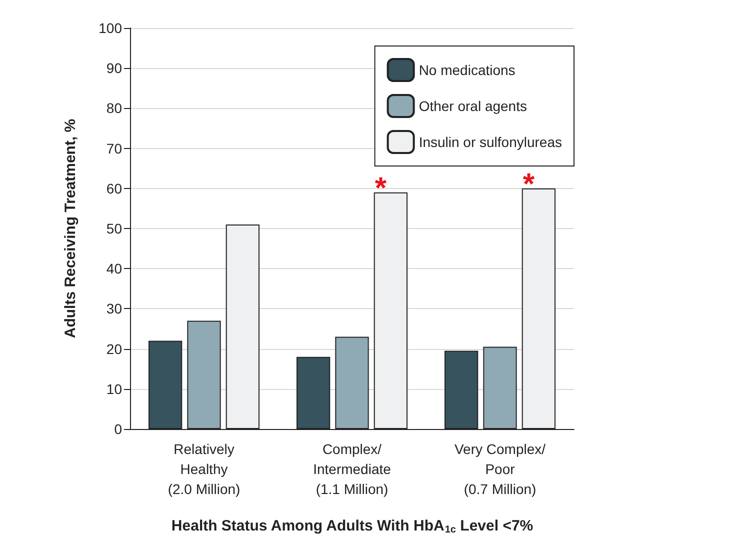 The image size is (734, 540). I want to click on x-tick-label: Relatively Healthy (2.0 Million), so click(204, 469).